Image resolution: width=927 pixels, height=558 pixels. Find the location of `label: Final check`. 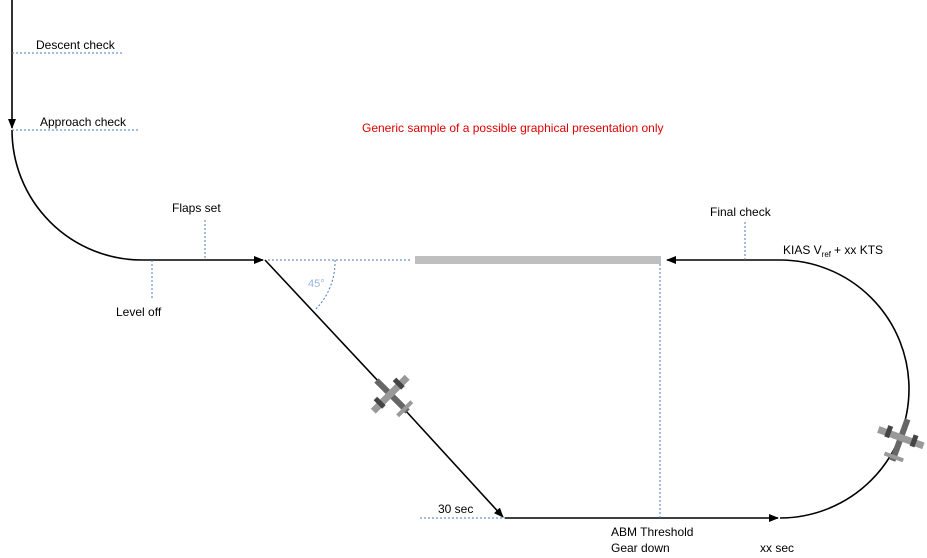

label: Final check is located at coordinates (741, 212).